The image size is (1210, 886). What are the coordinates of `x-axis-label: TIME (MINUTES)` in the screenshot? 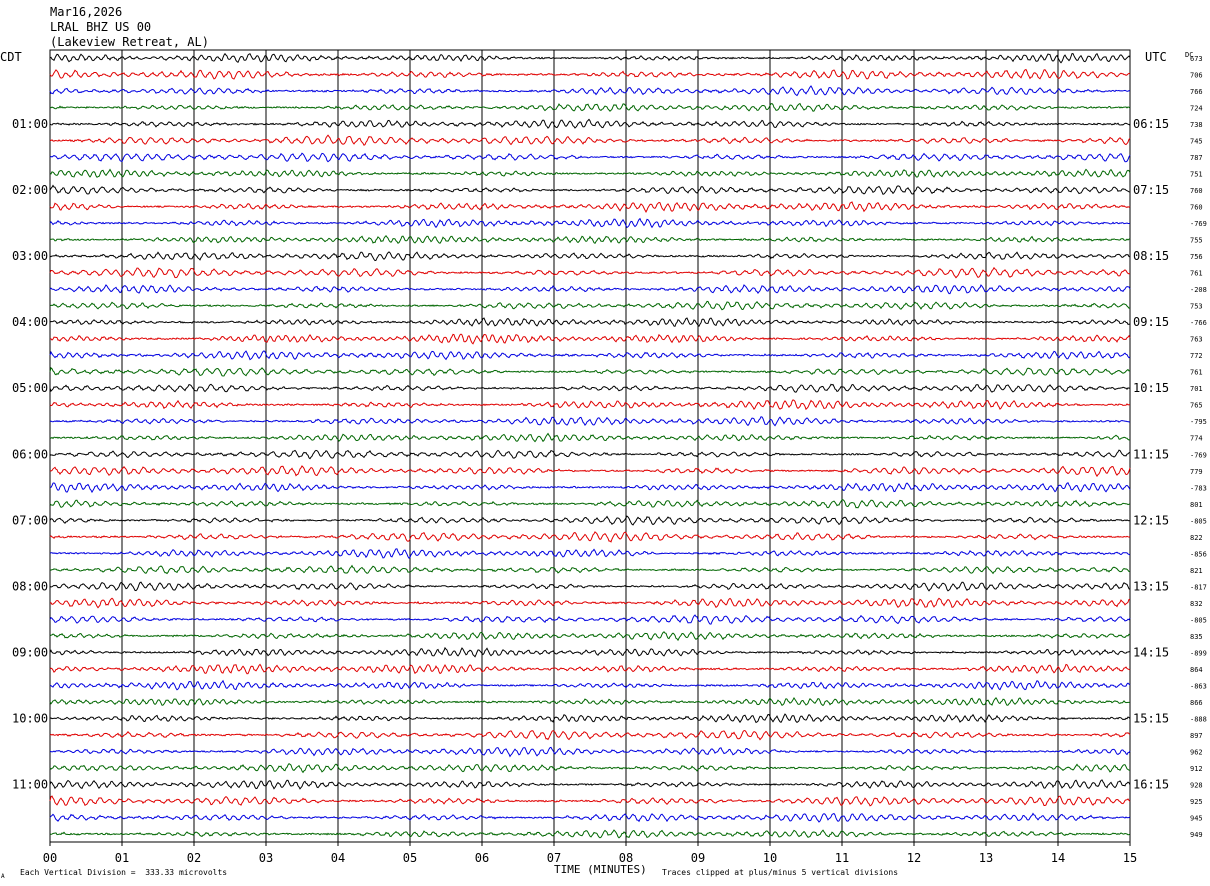 It's located at (600, 869).